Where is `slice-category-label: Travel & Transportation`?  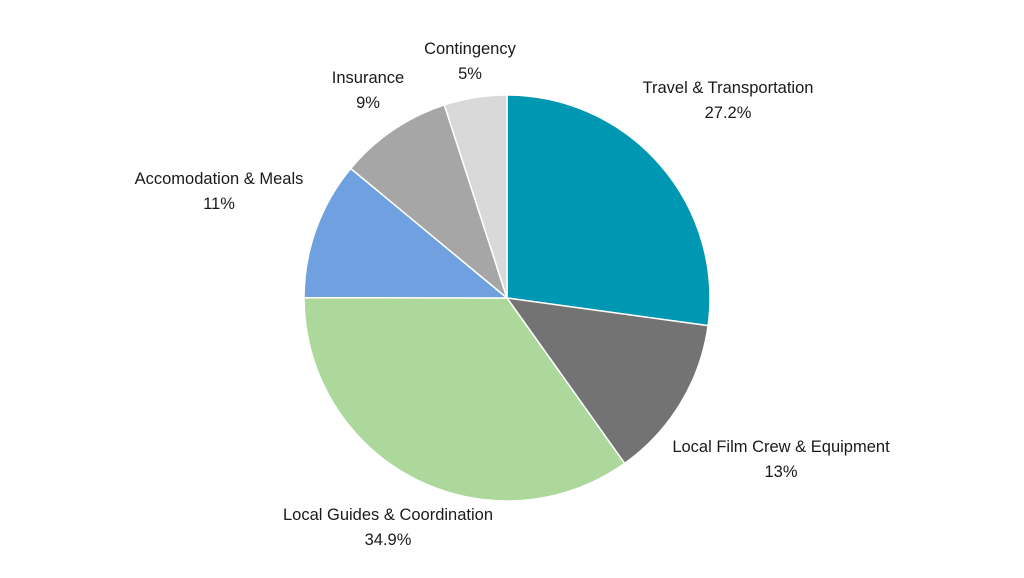 slice-category-label: Travel & Transportation is located at coordinates (728, 88).